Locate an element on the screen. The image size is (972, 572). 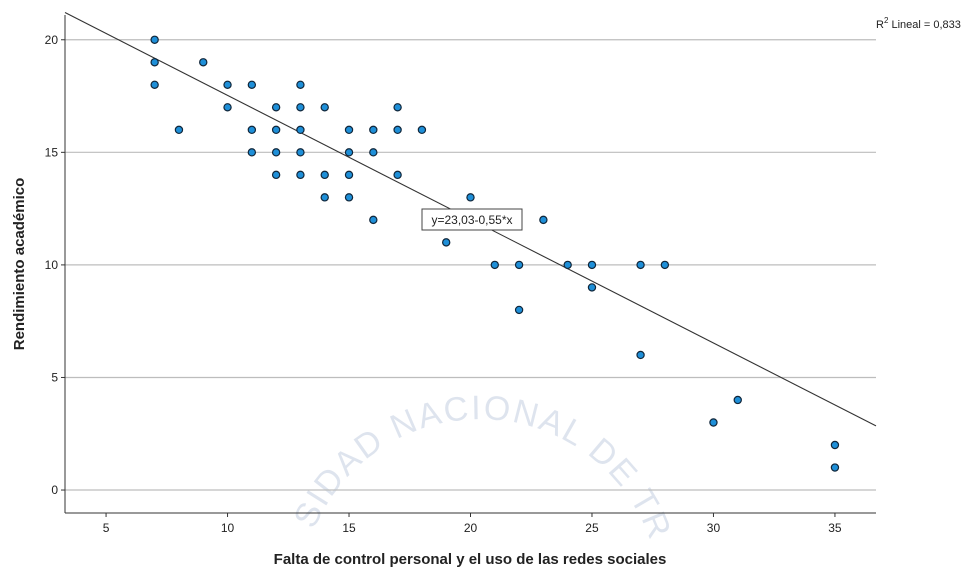
r2-label: R2 Lineal = 0,833 is located at coordinates (918, 23).